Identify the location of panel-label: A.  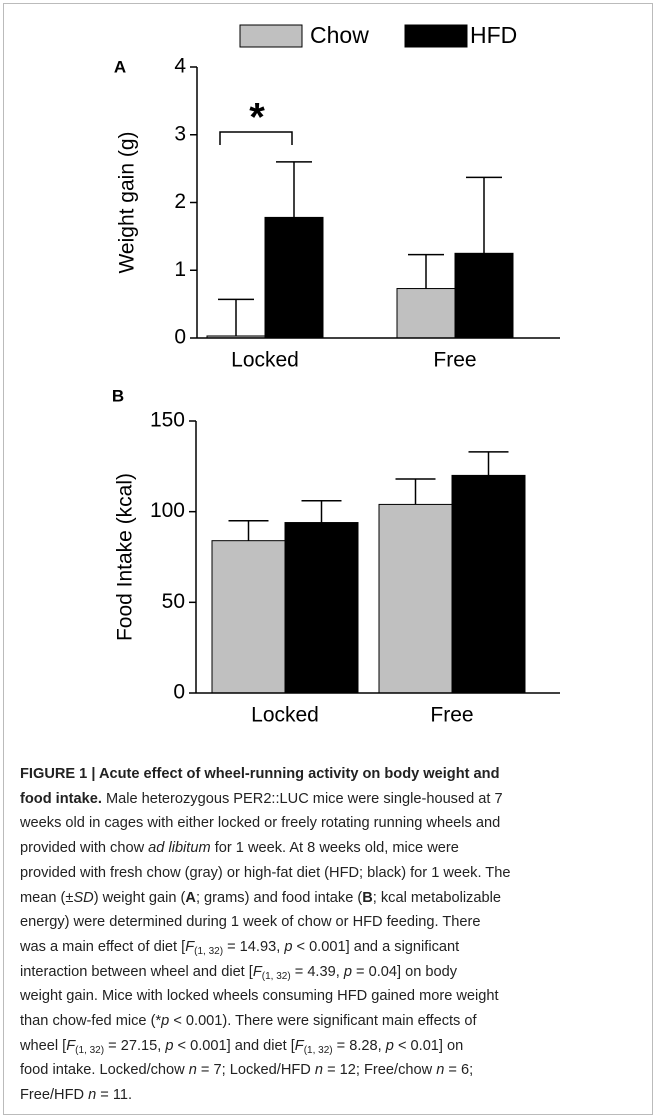
(120, 66).